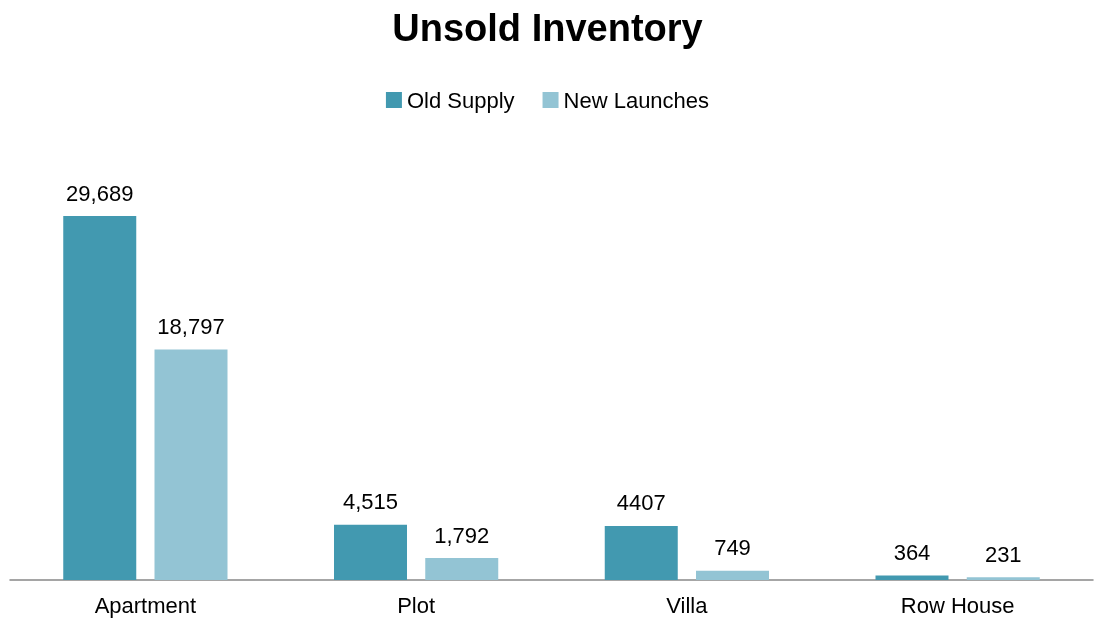 This screenshot has width=1095, height=630. I want to click on x-tick-label: Apartment, so click(145, 605).